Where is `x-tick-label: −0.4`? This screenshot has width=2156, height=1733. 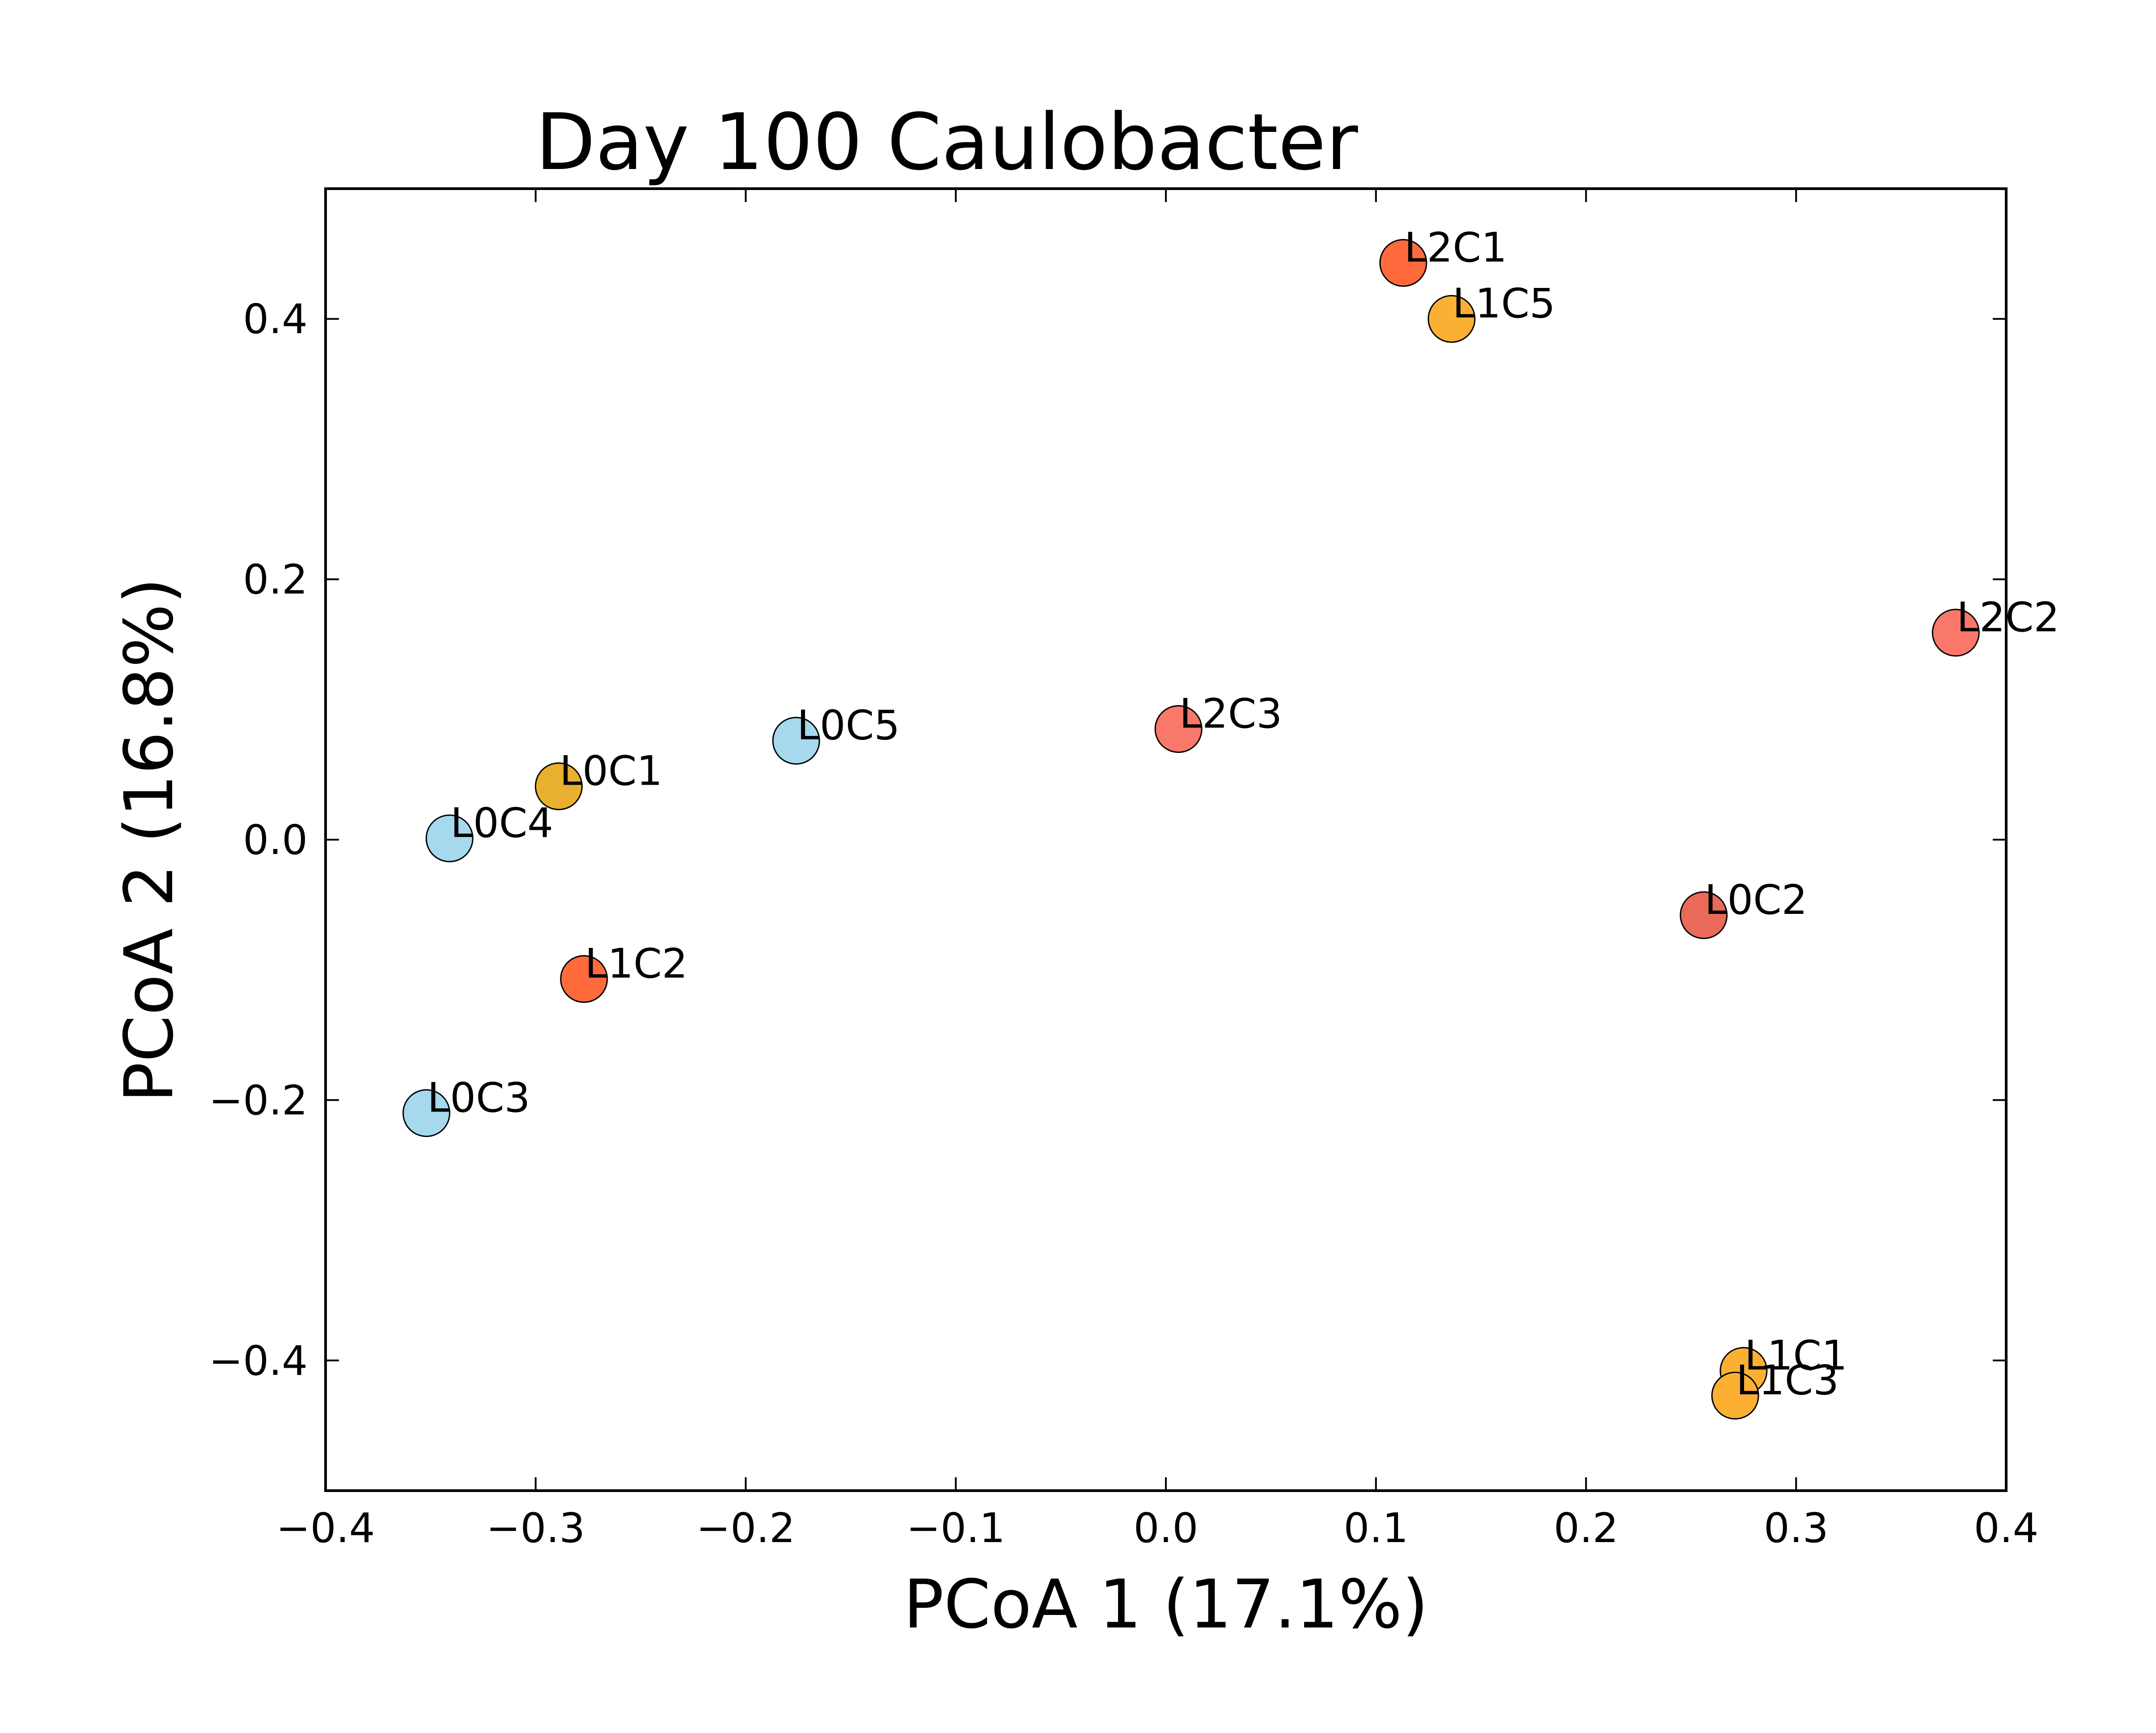 x-tick-label: −0.4 is located at coordinates (325, 1529).